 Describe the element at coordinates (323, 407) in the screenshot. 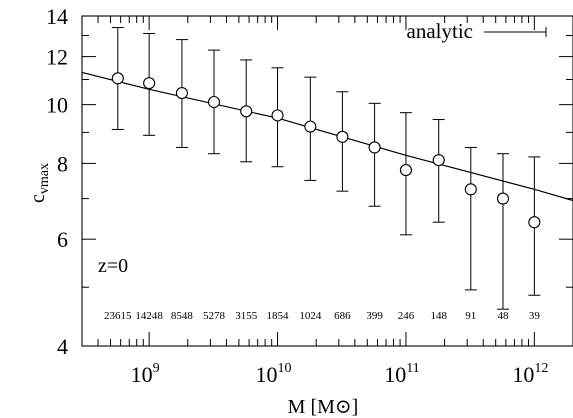

I see `x-axis-label: M [M⊙]` at that location.